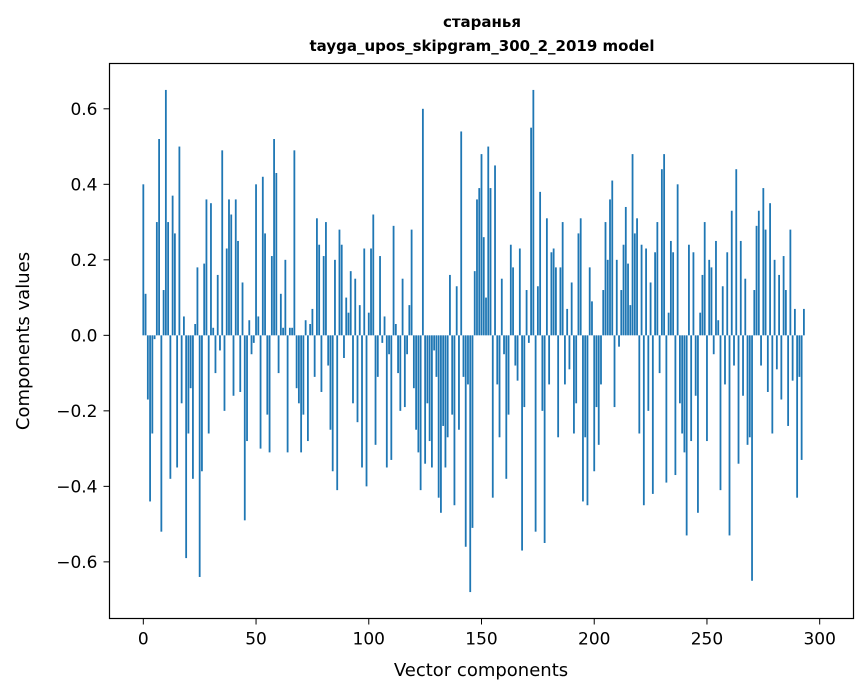 The height and width of the screenshot is (696, 867). Describe the element at coordinates (76, 412) in the screenshot. I see `y-tick-label: −0.2` at that location.